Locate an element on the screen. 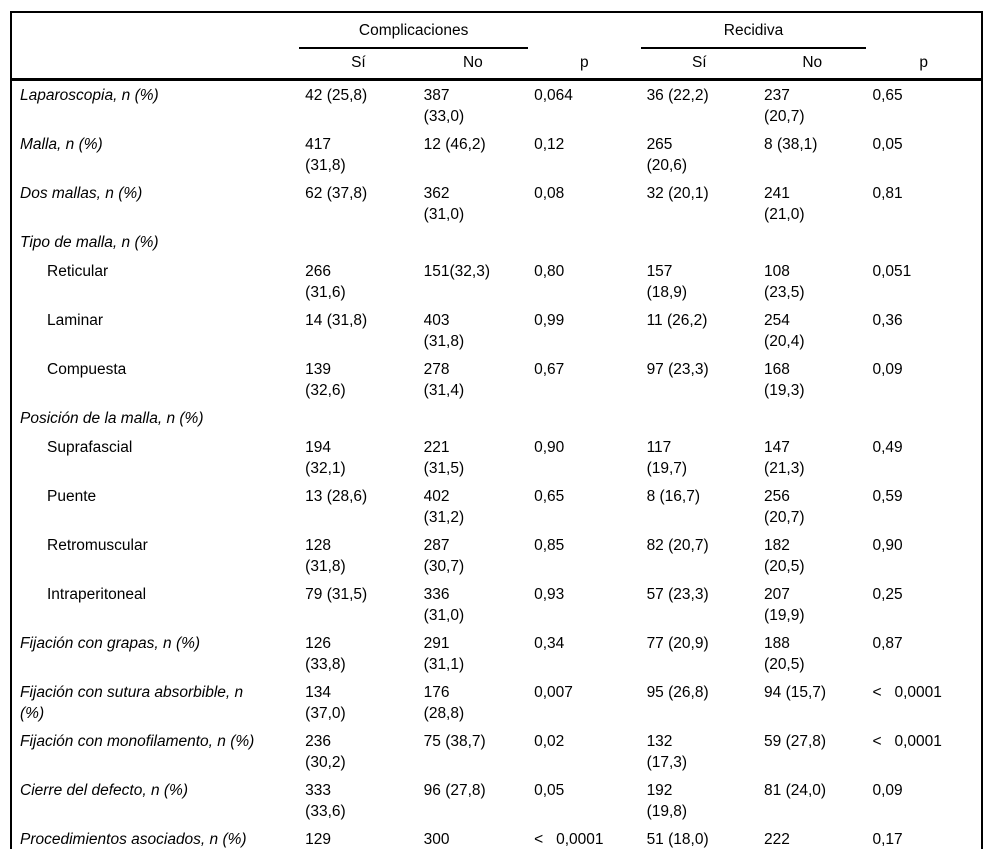 Image resolution: width=992 pixels, height=849 pixels. data-cell: 96 (27,8) is located at coordinates (454, 790).